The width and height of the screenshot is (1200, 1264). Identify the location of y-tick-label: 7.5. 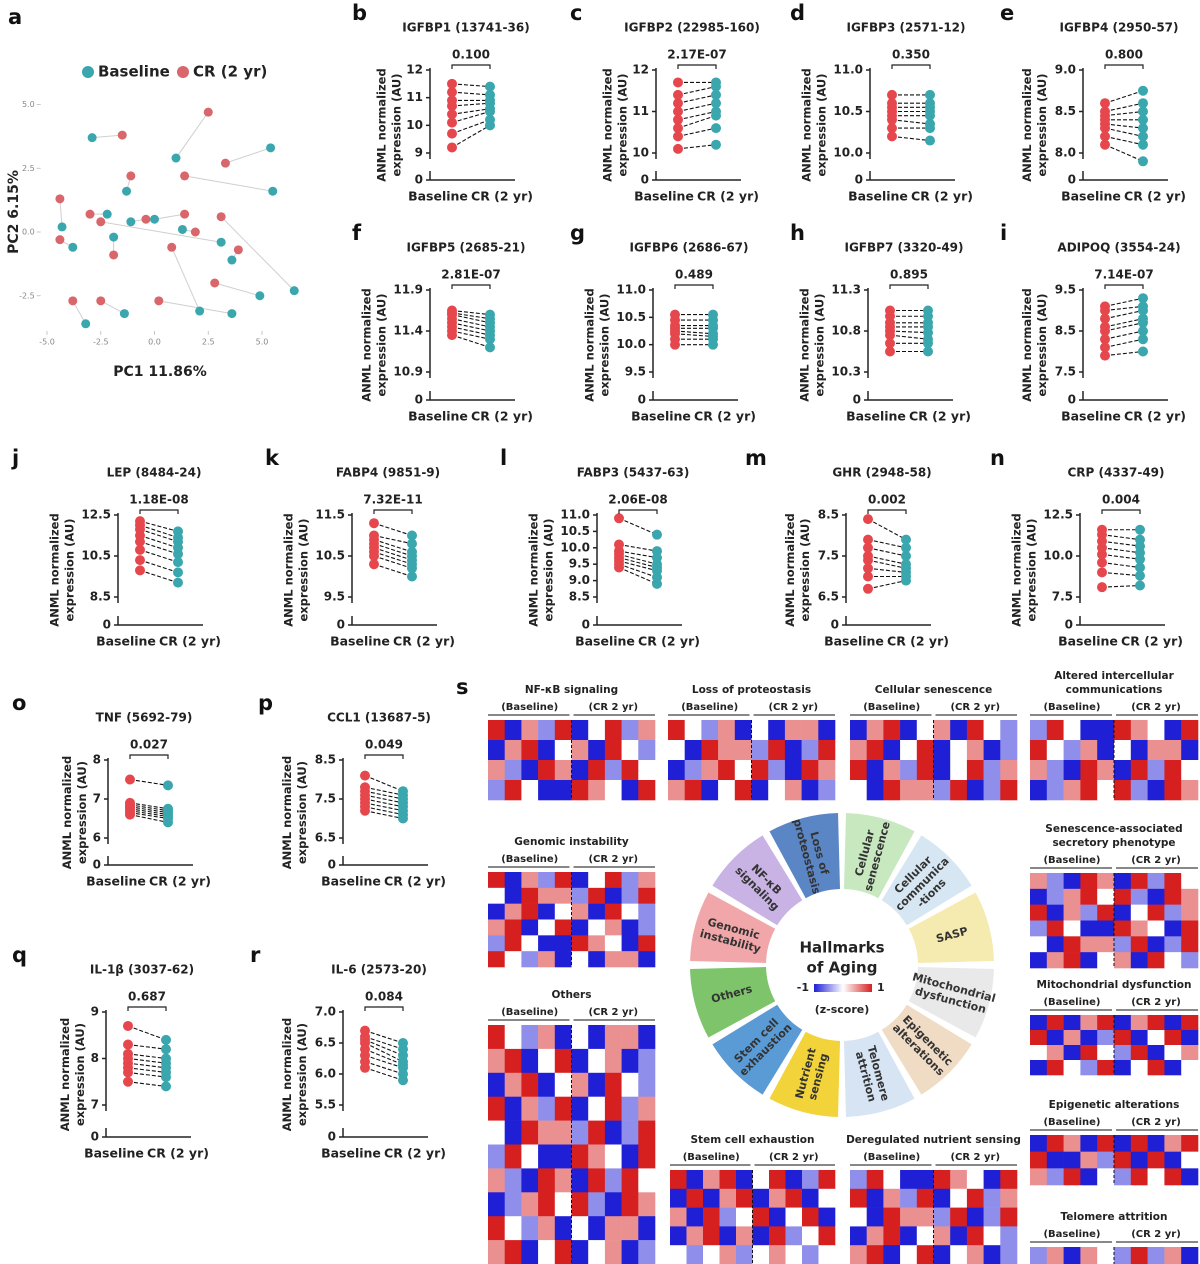
(1062, 597).